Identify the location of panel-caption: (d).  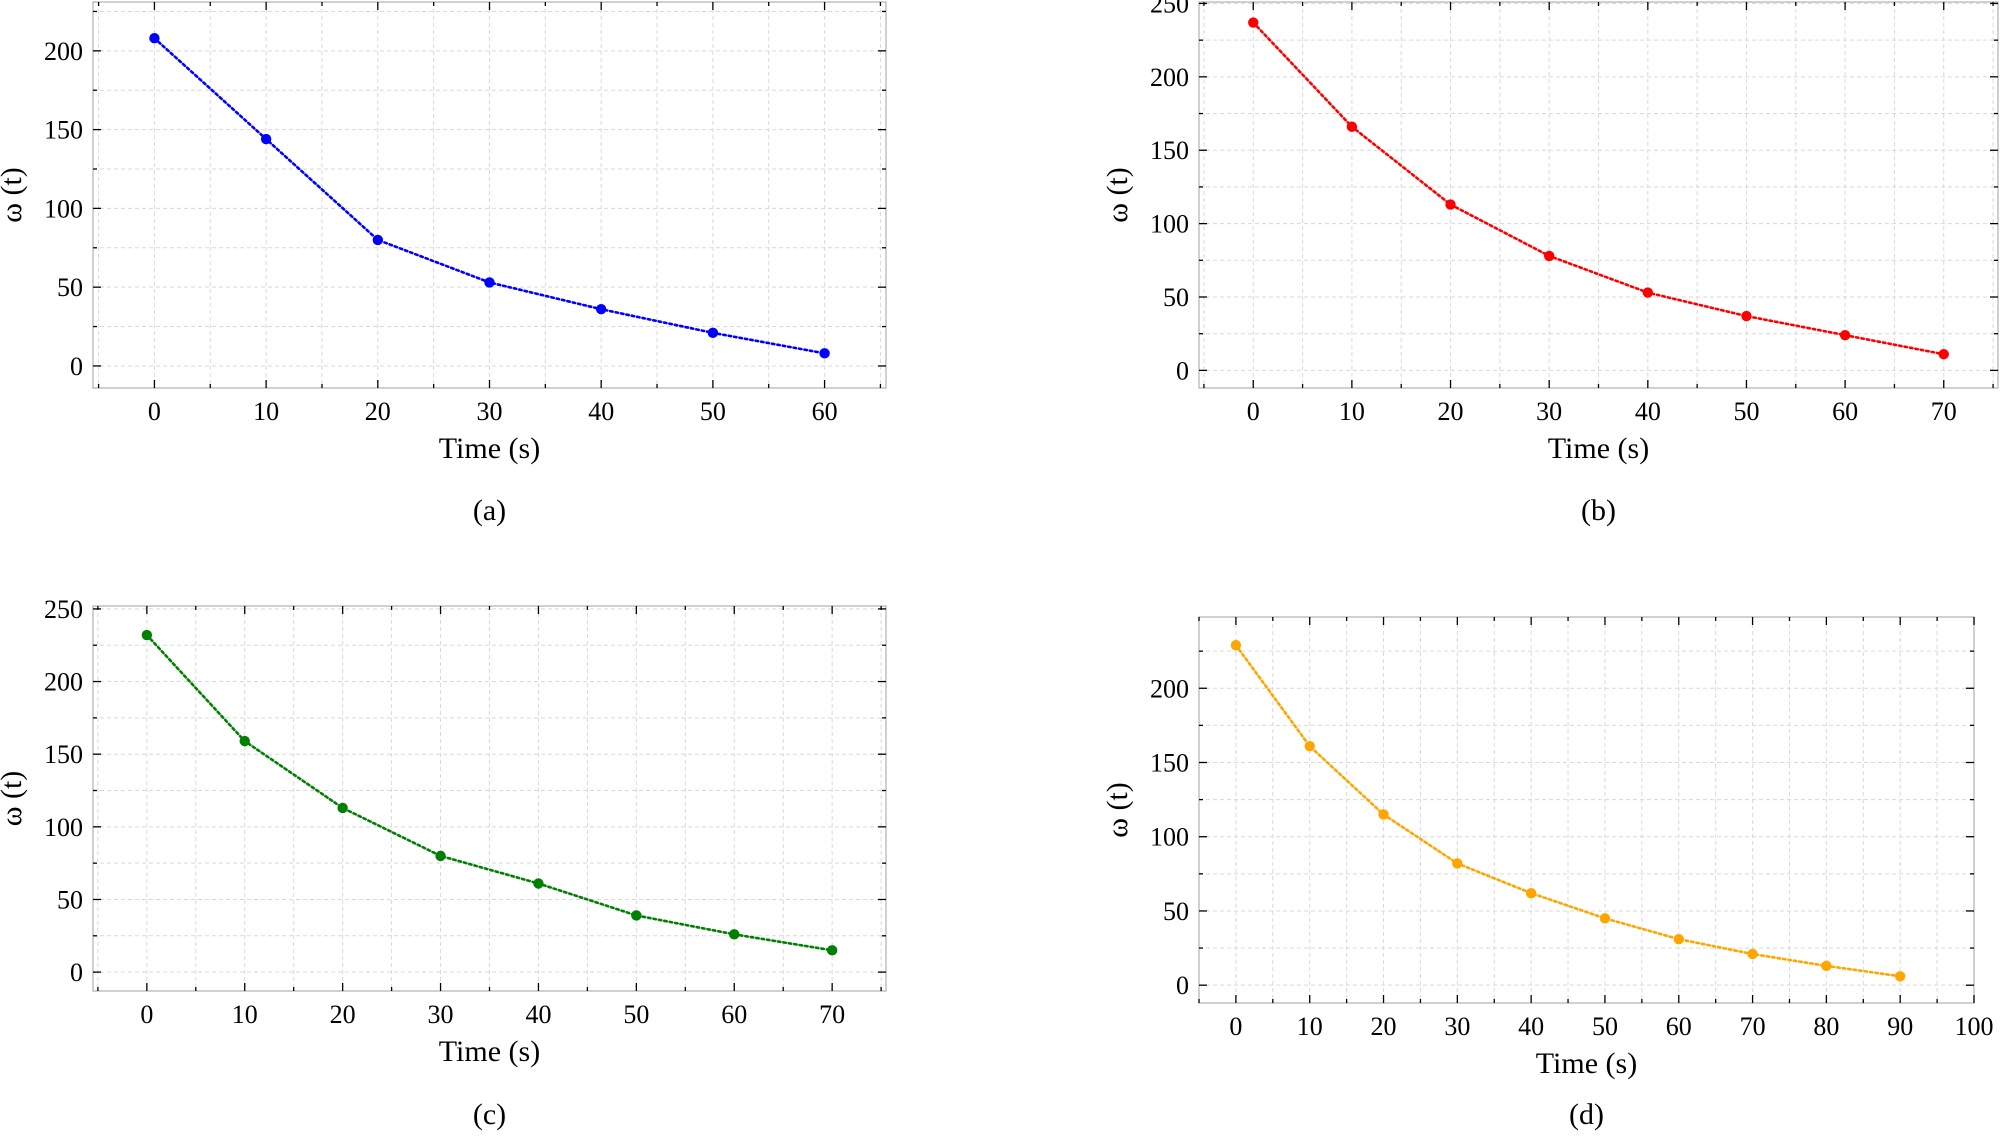
(1586, 1114).